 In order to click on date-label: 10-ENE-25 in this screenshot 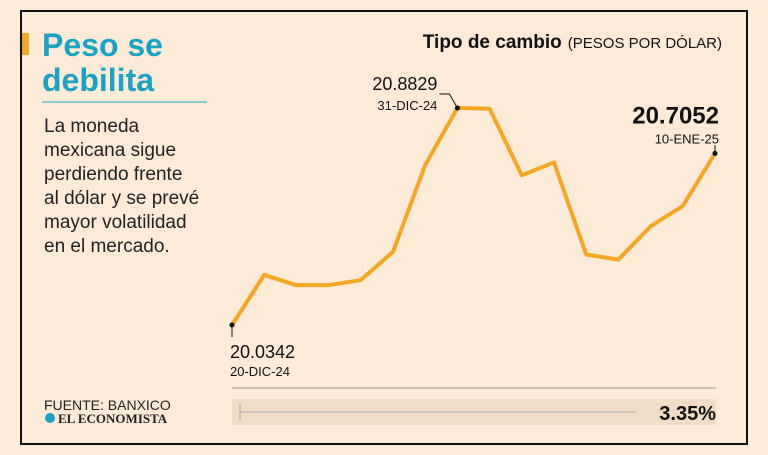, I will do `click(687, 138)`.